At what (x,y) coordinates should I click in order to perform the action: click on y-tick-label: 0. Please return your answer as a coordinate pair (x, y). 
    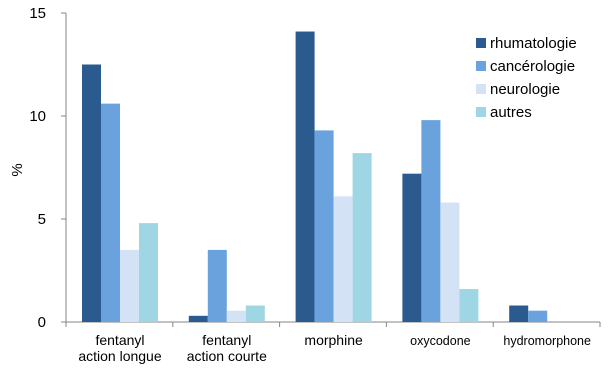
    Looking at the image, I should click on (42, 322).